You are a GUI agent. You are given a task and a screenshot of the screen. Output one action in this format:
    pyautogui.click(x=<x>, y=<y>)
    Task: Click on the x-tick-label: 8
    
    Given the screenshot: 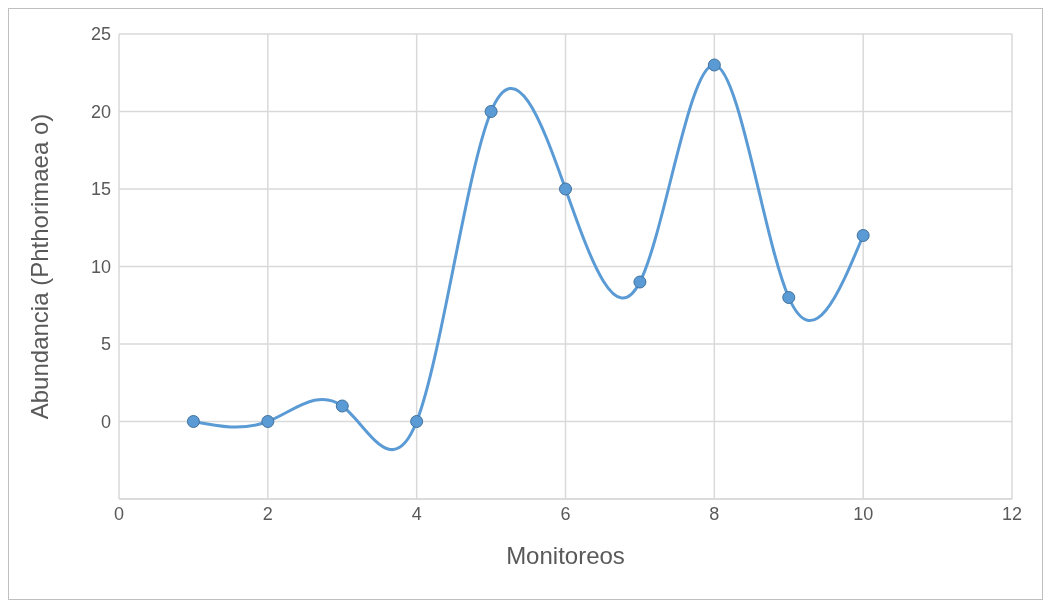 What is the action you would take?
    pyautogui.click(x=714, y=513)
    